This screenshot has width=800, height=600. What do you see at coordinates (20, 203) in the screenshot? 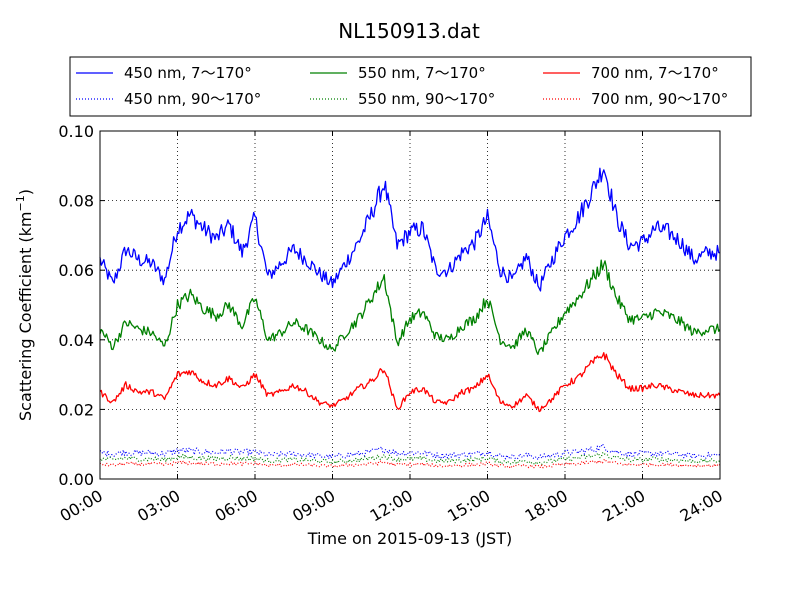
I see `y-axis-label-unit: −1` at bounding box center [20, 203].